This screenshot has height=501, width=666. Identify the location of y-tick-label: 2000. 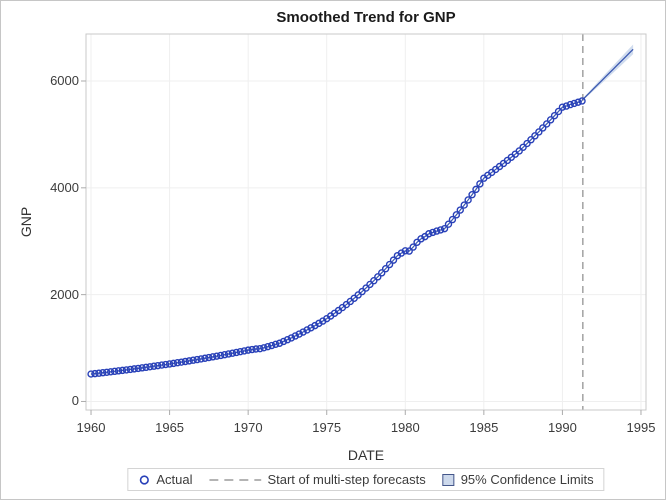
(64, 294).